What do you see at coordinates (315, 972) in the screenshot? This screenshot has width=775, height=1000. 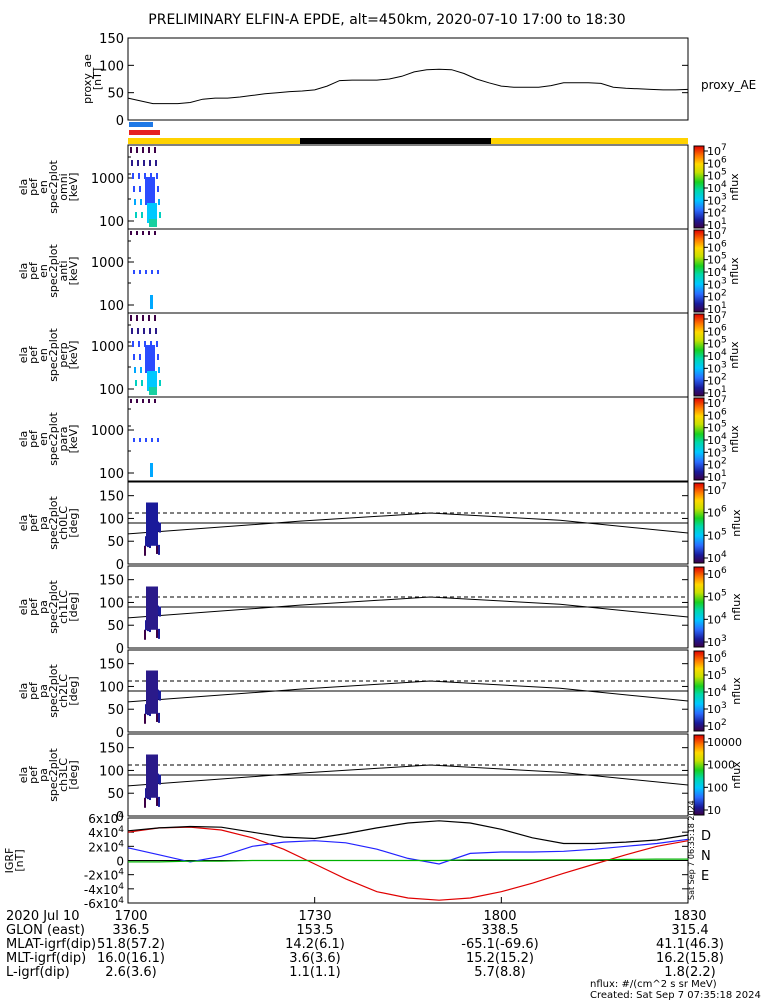 I see `time-axis-row-value: 1.1(1.1)` at bounding box center [315, 972].